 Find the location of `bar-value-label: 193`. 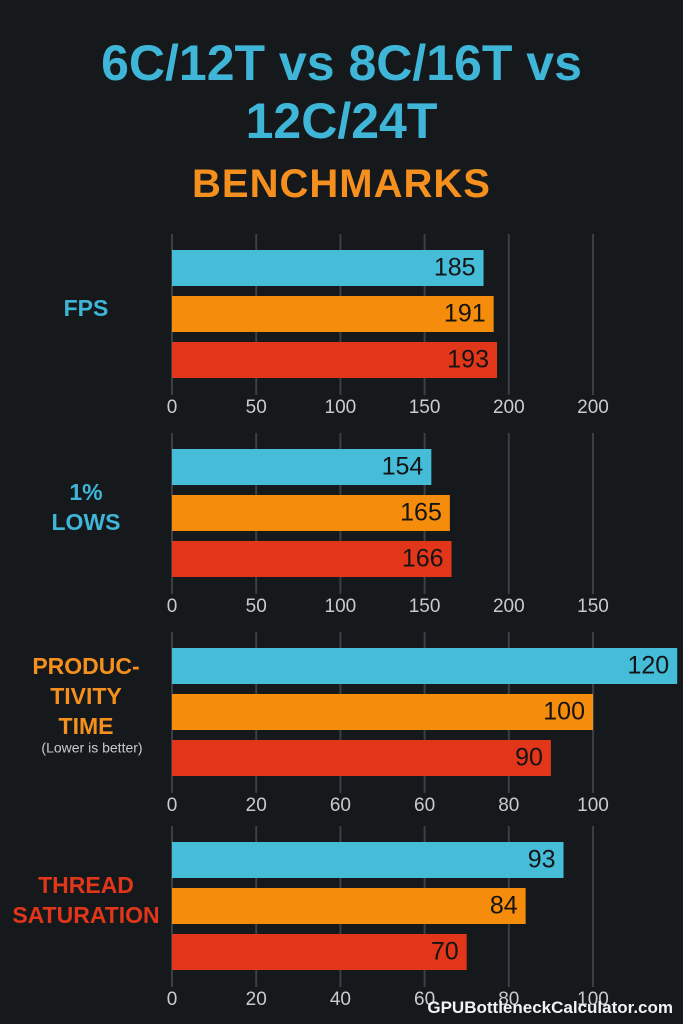

bar-value-label: 193 is located at coordinates (468, 360).